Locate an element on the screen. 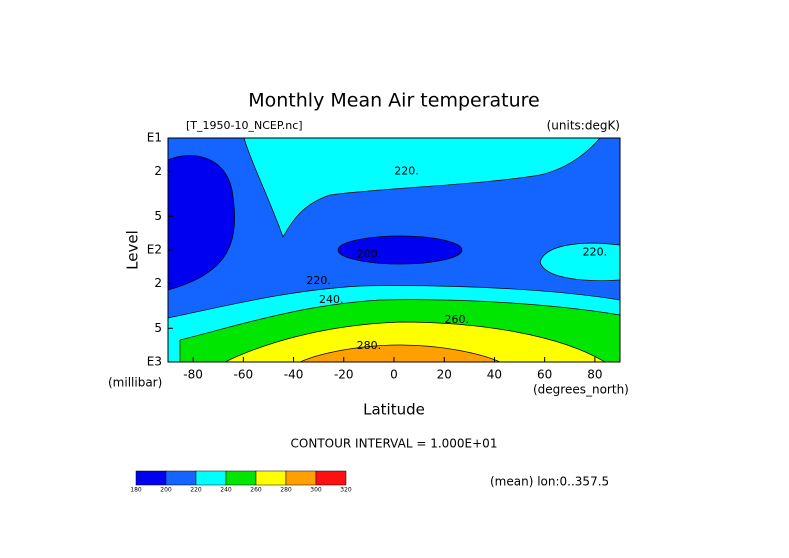 This screenshot has width=789, height=558. x-tick-label: 80 is located at coordinates (594, 375).